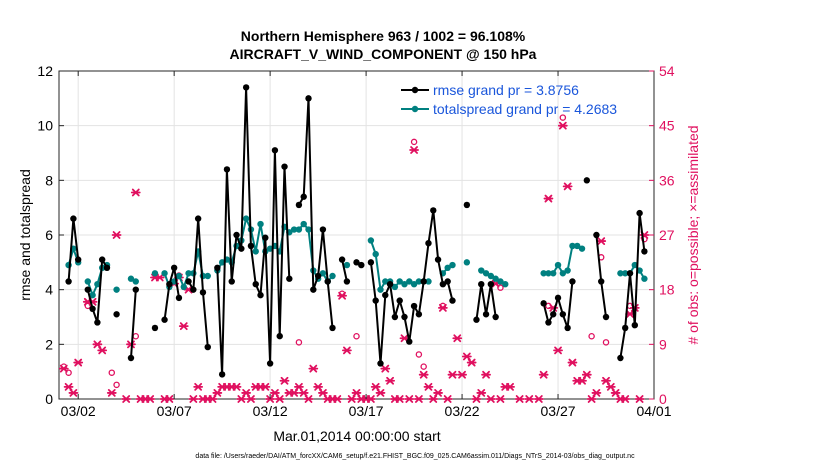  Describe the element at coordinates (270, 411) in the screenshot. I see `x-tick-label: 03/12` at that location.